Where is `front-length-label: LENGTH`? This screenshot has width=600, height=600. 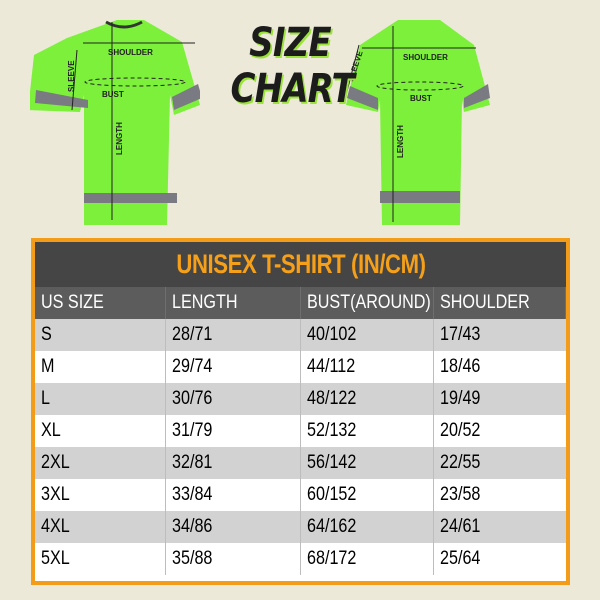 front-length-label: LENGTH is located at coordinates (119, 138).